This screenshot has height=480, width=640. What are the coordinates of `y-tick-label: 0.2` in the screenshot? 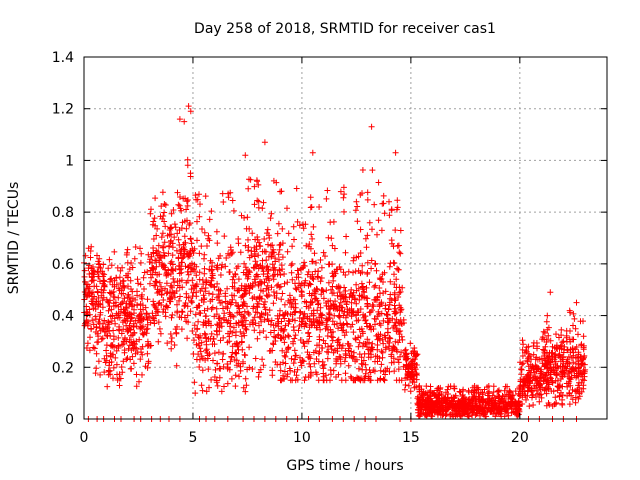 It's located at (63, 368).